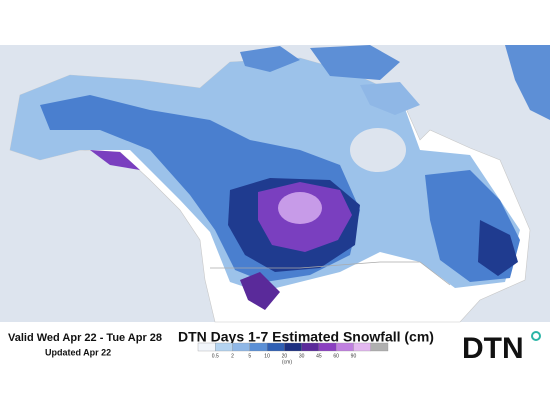  What do you see at coordinates (300, 208) in the screenshot?
I see `snow-heavy` at bounding box center [300, 208].